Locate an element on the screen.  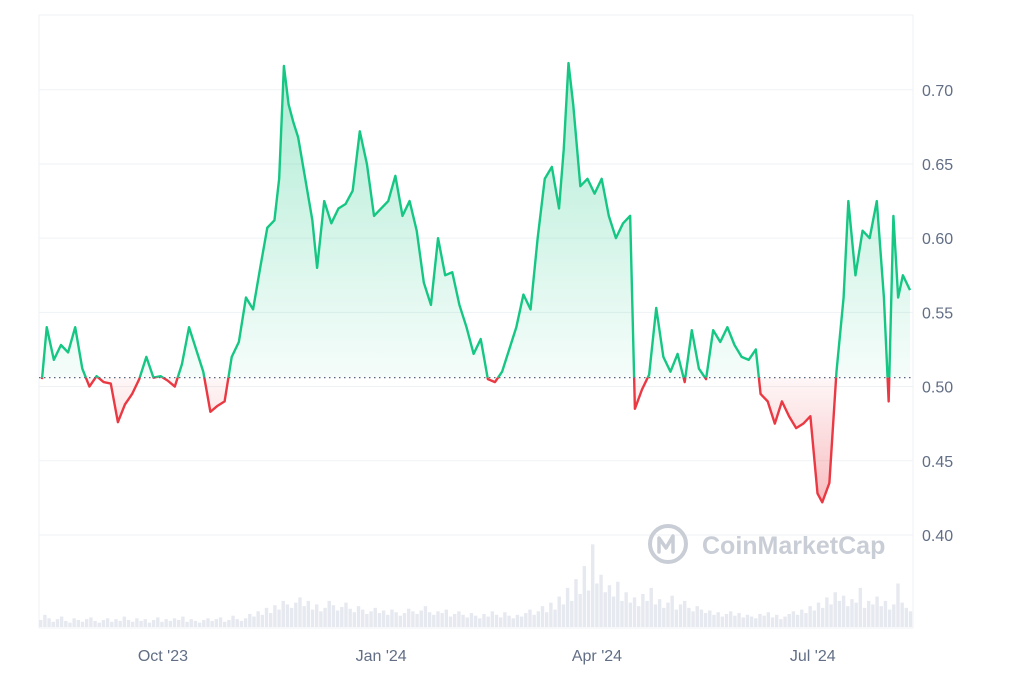
y-tick-label: 0.65 is located at coordinates (937, 165).